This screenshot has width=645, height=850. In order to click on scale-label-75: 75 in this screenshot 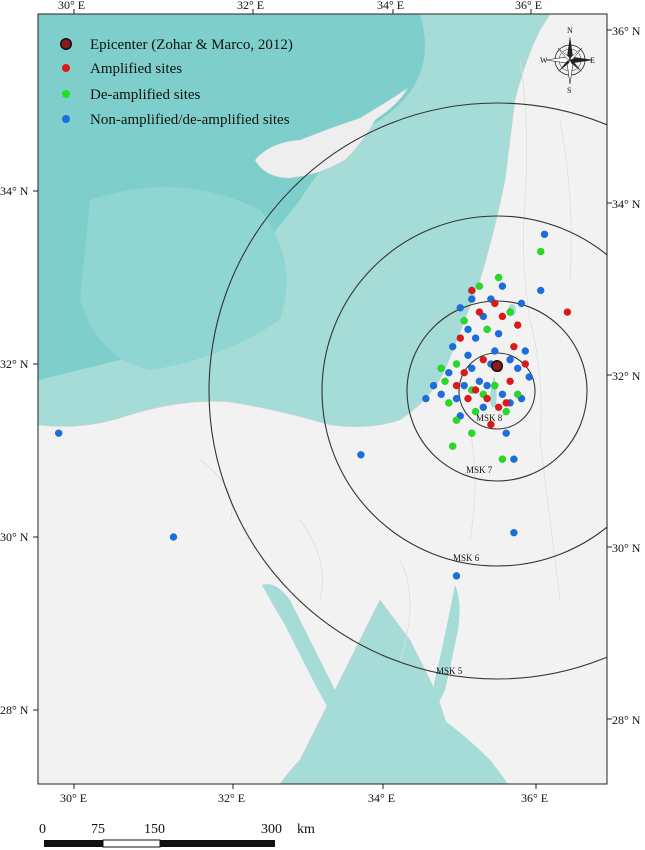, I will do `click(98, 829)`.